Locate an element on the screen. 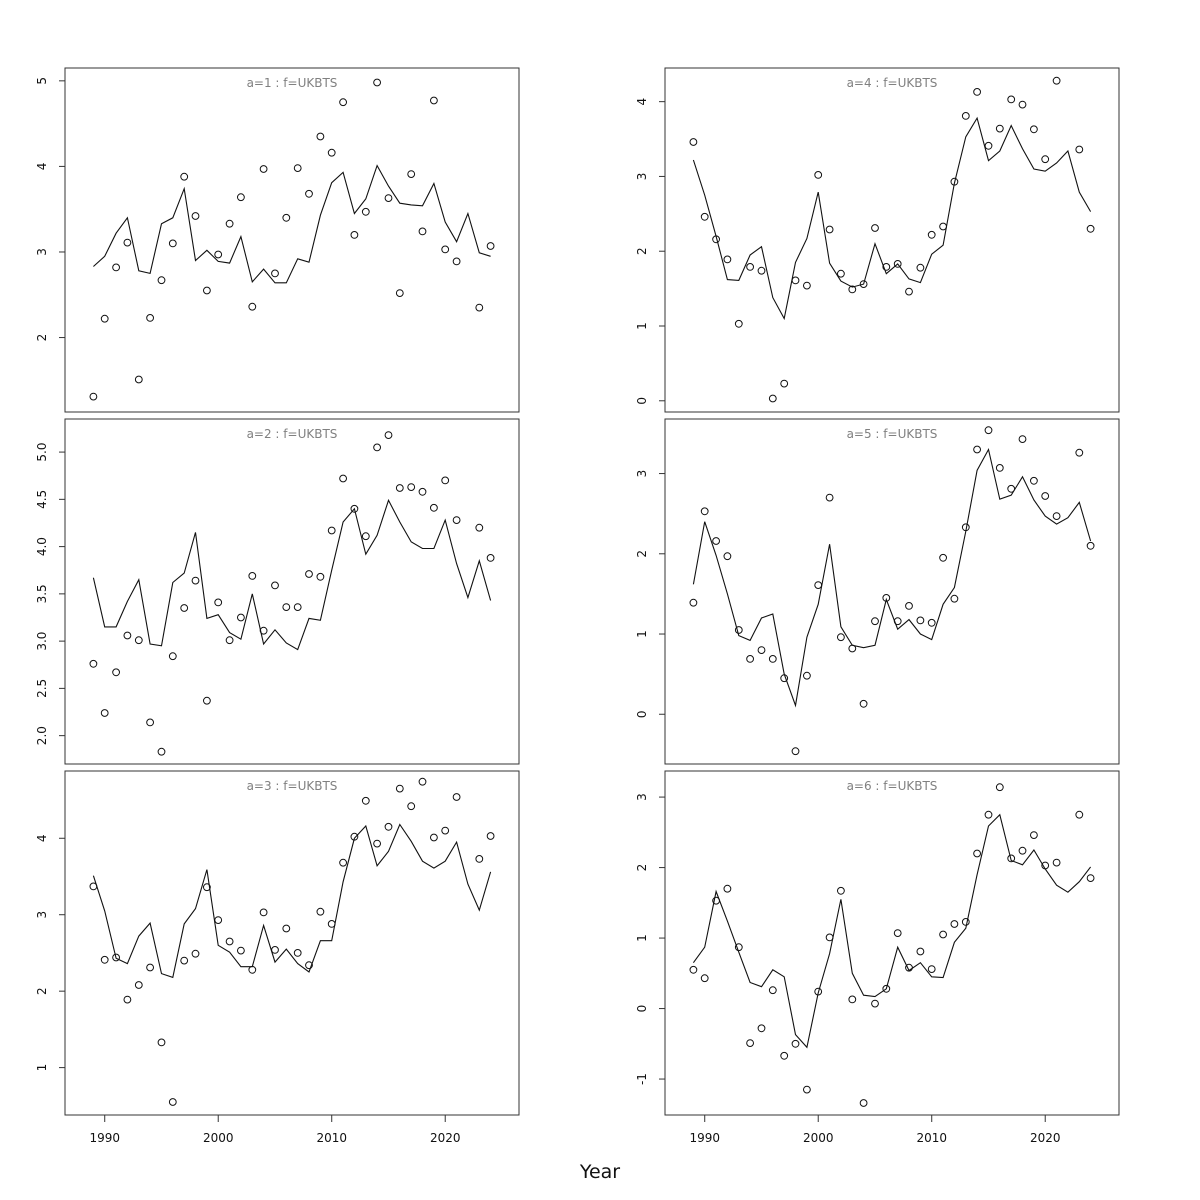 The image size is (1200, 1200). panel-title: a=3 : f=UKBTS is located at coordinates (292, 786).